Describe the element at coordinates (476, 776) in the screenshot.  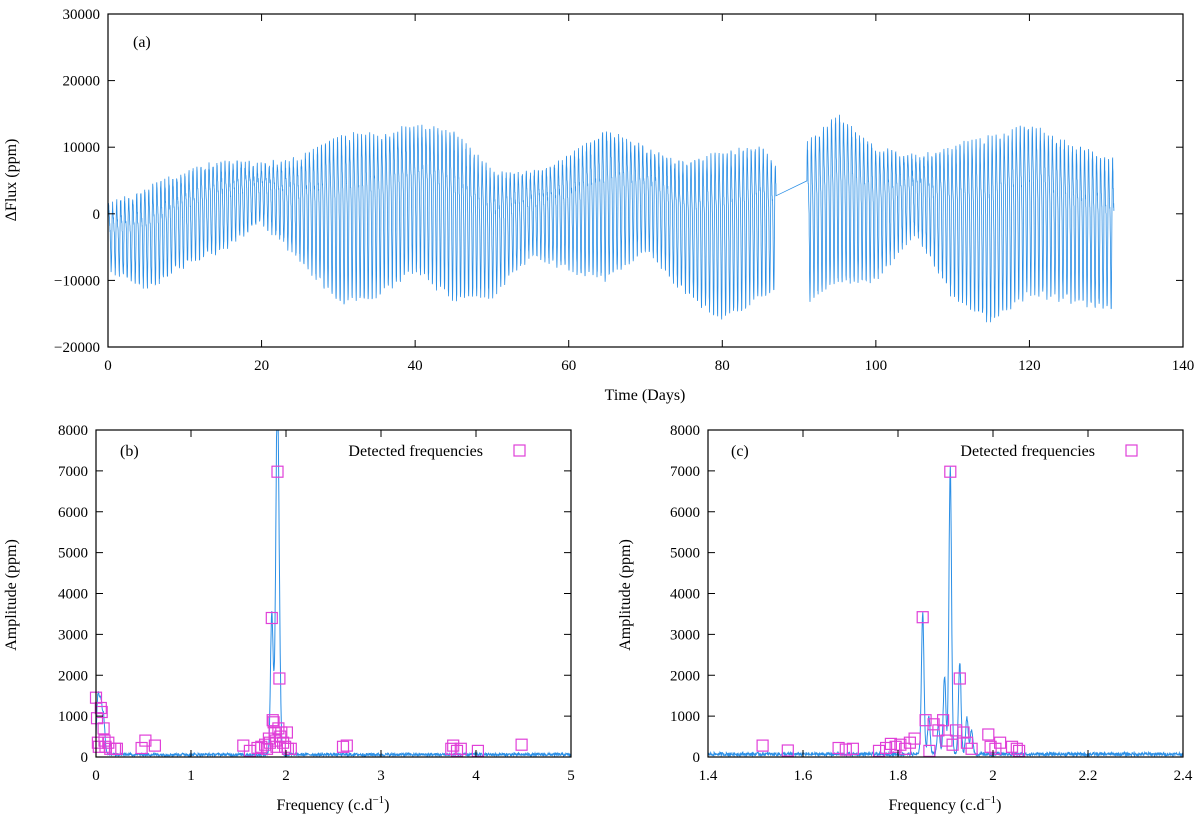
I see `b-xtick-label: 4` at that location.